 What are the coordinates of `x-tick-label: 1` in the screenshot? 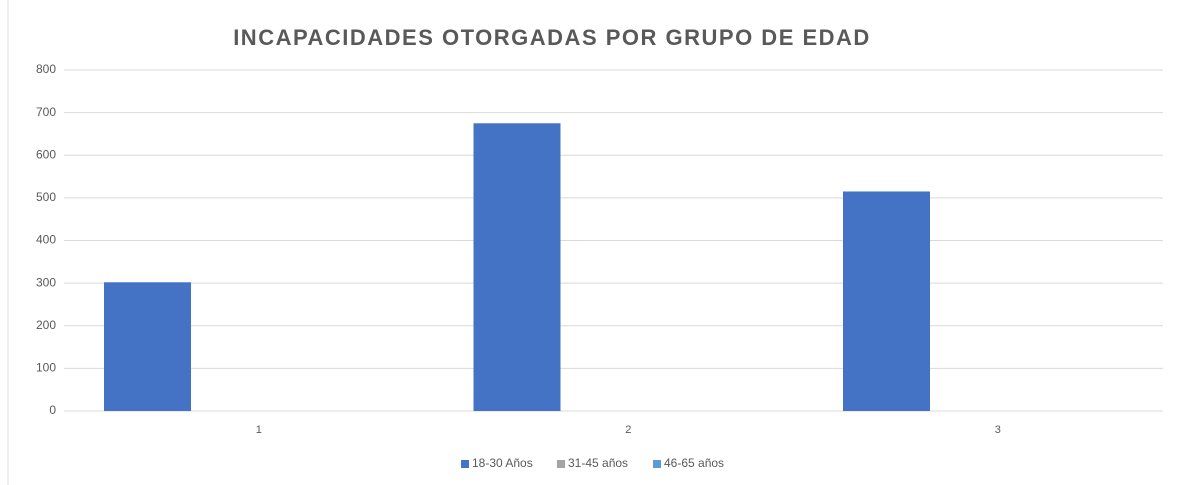 It's located at (259, 430).